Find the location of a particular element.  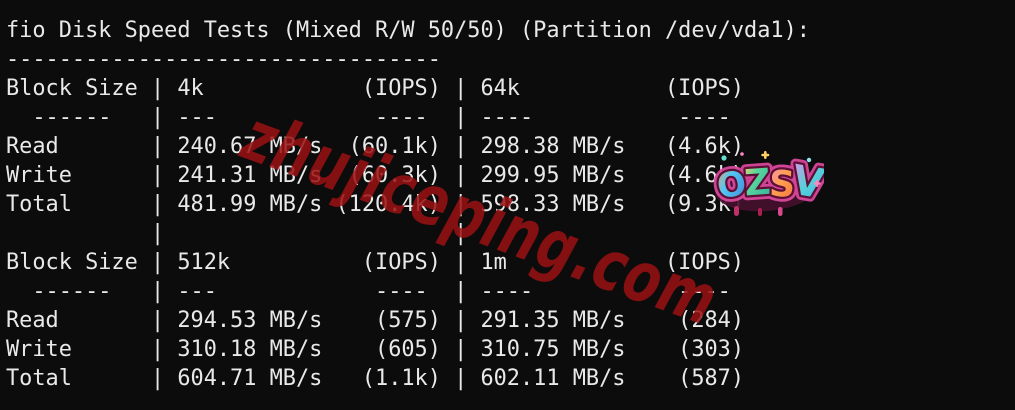

sticker-blob is located at coordinates (767, 188).